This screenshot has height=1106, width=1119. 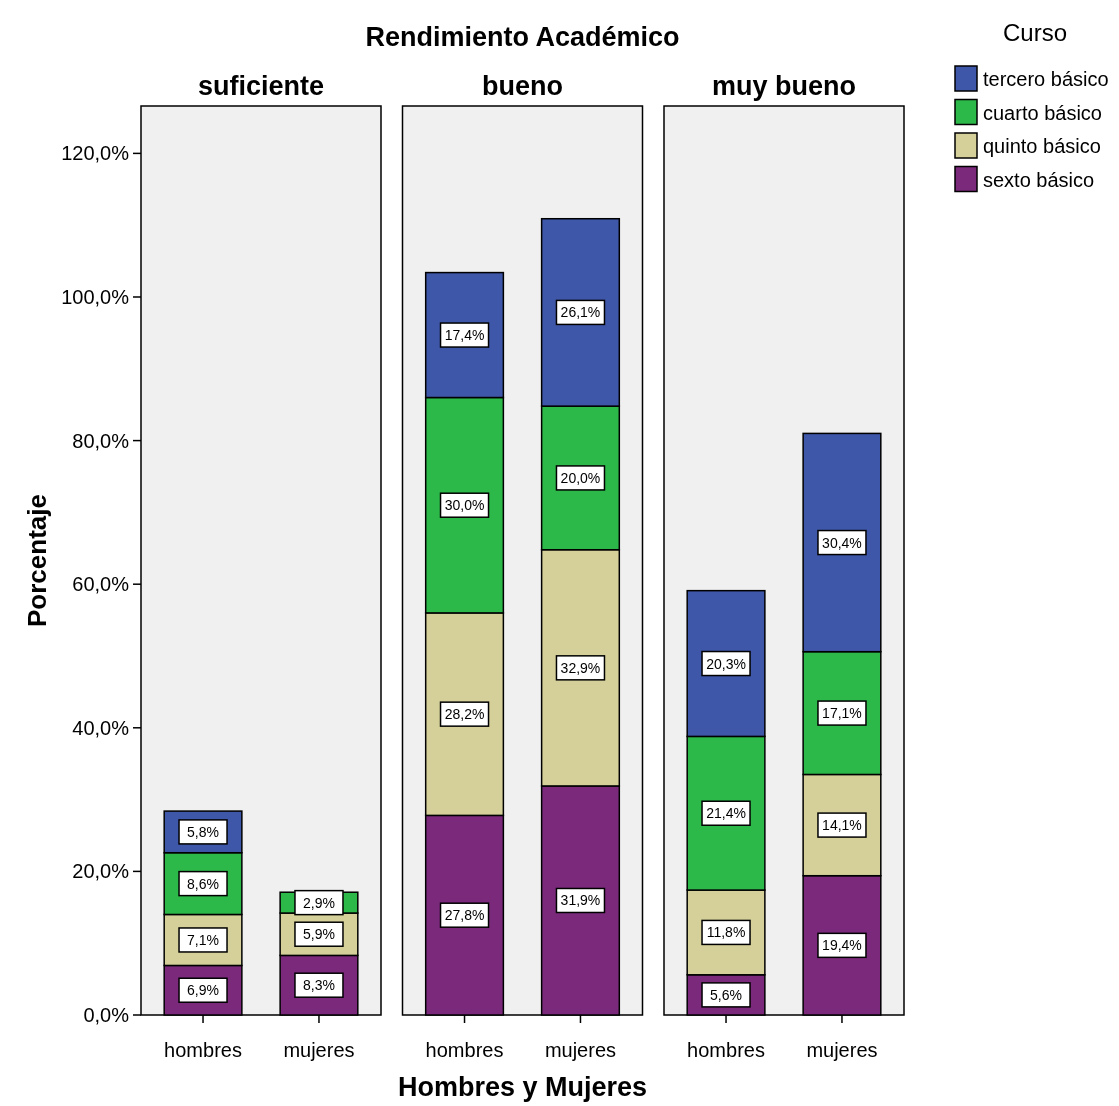 What do you see at coordinates (203, 939) in the screenshot?
I see `data-label: 7,1%` at bounding box center [203, 939].